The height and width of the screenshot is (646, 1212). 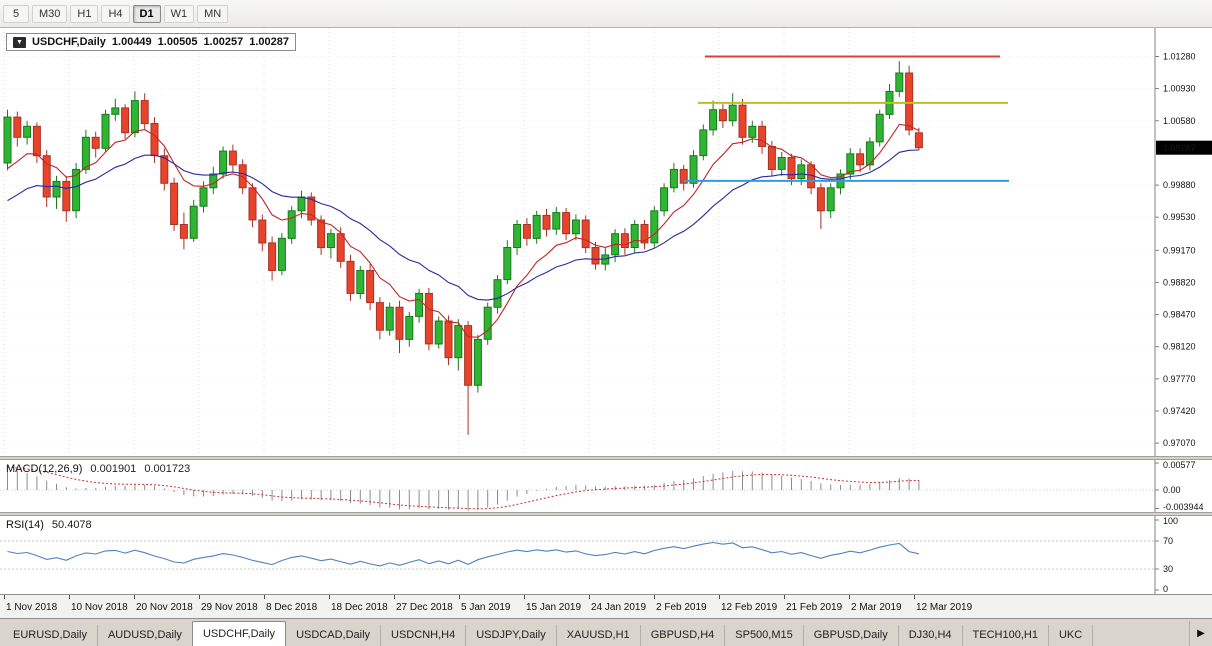 What do you see at coordinates (424, 607) in the screenshot?
I see `date-label: 27 Dec 2018` at bounding box center [424, 607].